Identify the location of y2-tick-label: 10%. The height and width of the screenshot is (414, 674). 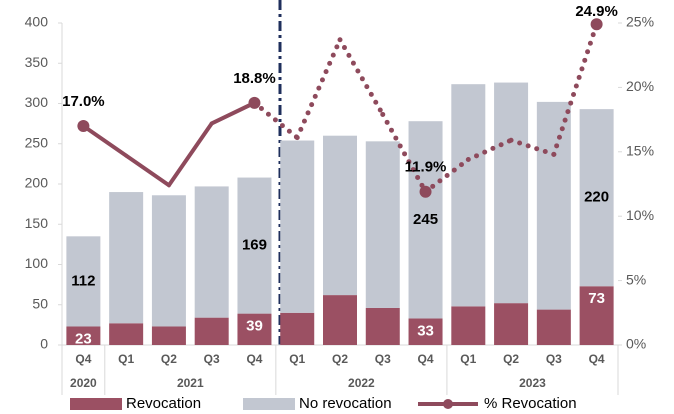
(640, 215).